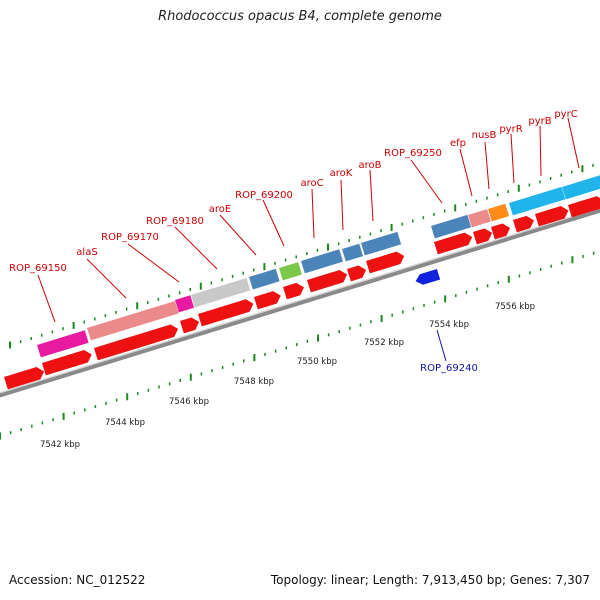  I want to click on scale-label: 7554 kbp, so click(449, 325).